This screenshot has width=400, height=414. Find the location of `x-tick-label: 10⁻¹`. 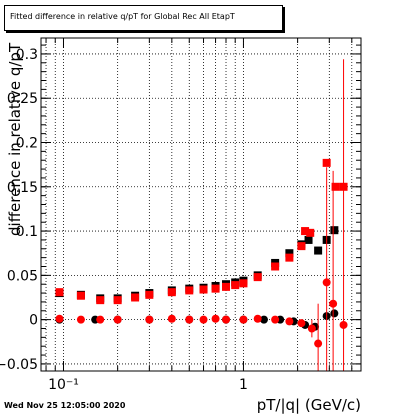

x-tick-label: 10⁻¹ is located at coordinates (63, 385).